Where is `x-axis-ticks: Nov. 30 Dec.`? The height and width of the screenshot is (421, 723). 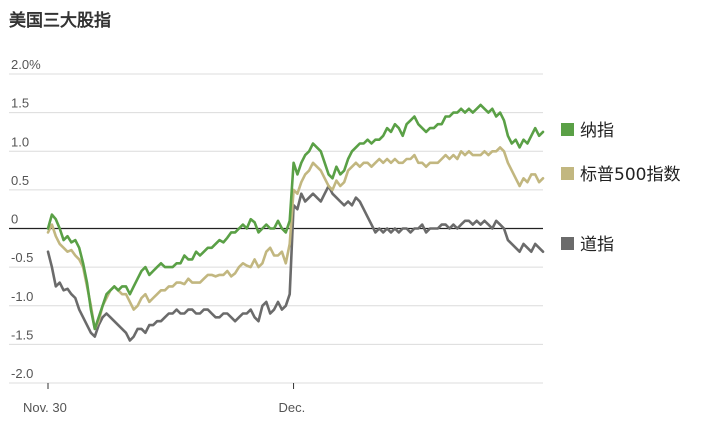
x-axis-ticks: Nov. 30 Dec. is located at coordinates (164, 399).